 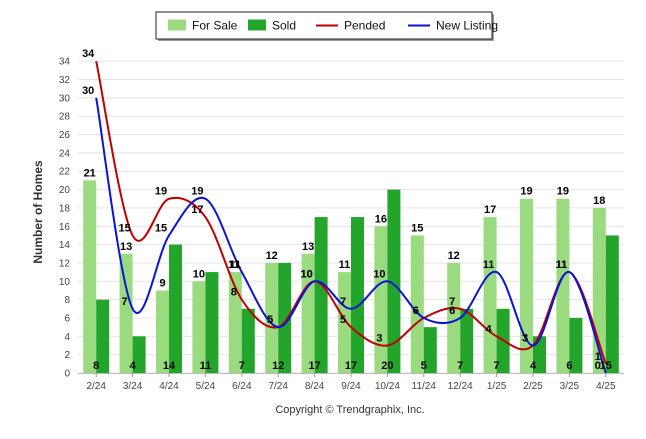 I want to click on x-tick-label: 11/24, so click(x=424, y=386).